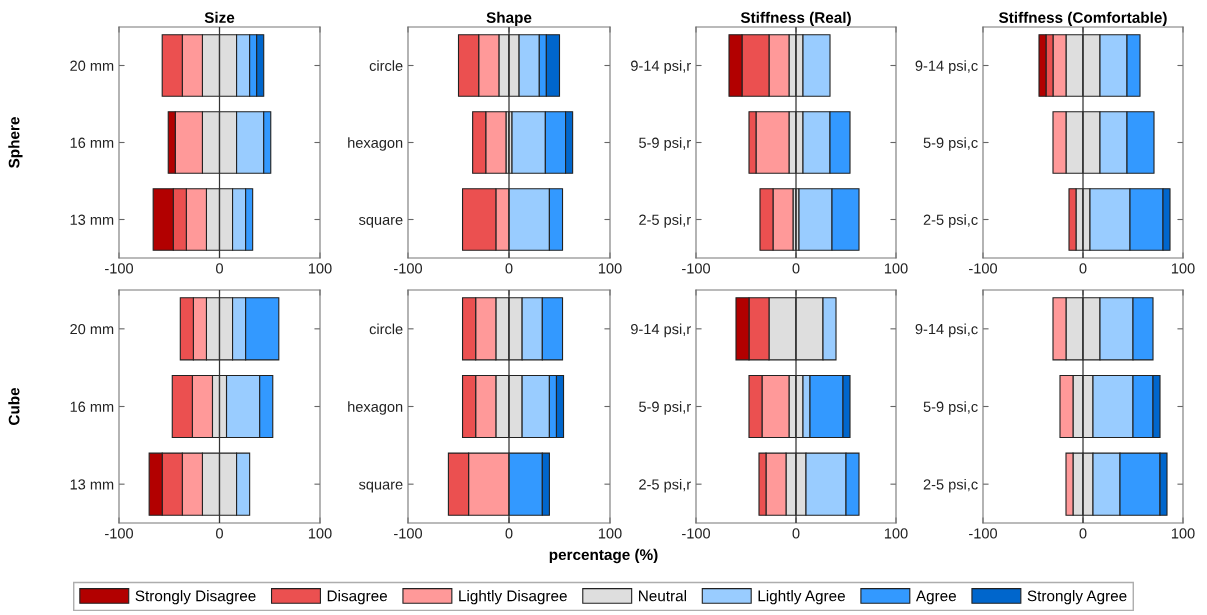 Image resolution: width=1207 pixels, height=615 pixels. Describe the element at coordinates (1077, 597) in the screenshot. I see `legend-label: Strongly Agree` at that location.